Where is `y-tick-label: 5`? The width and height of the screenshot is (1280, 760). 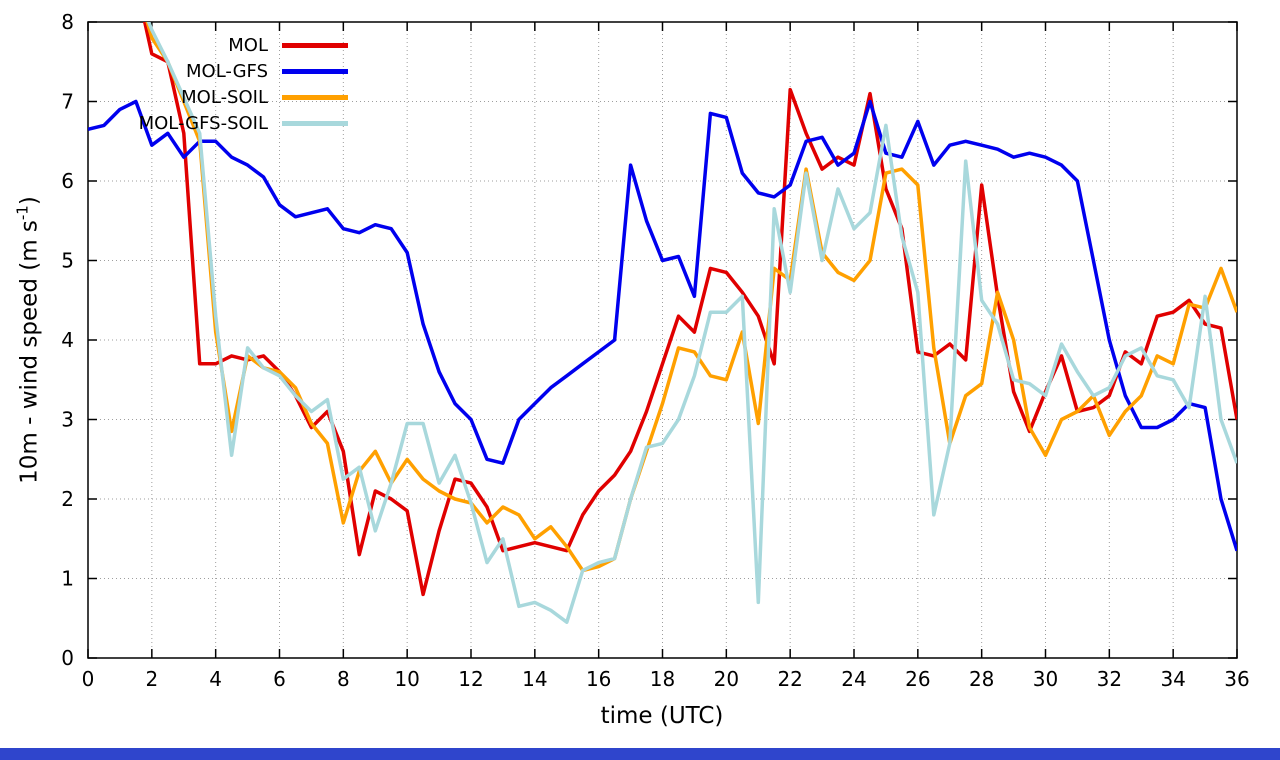
y-tick-label: 5 is located at coordinates (67, 261).